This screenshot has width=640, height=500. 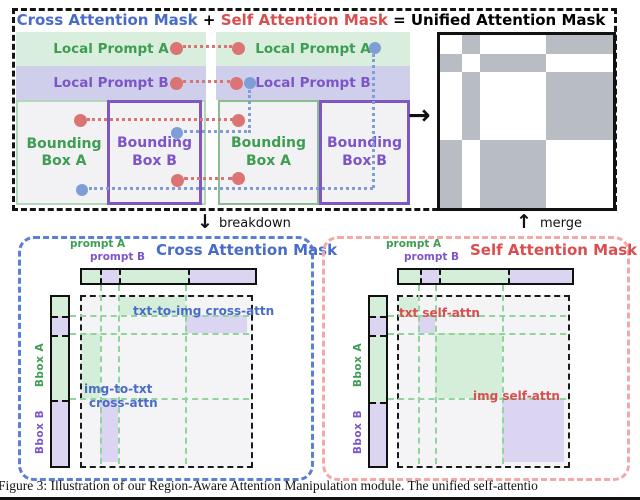 What do you see at coordinates (439, 313) in the screenshot?
I see `txt-self-attn-label: txt self-attn` at bounding box center [439, 313].